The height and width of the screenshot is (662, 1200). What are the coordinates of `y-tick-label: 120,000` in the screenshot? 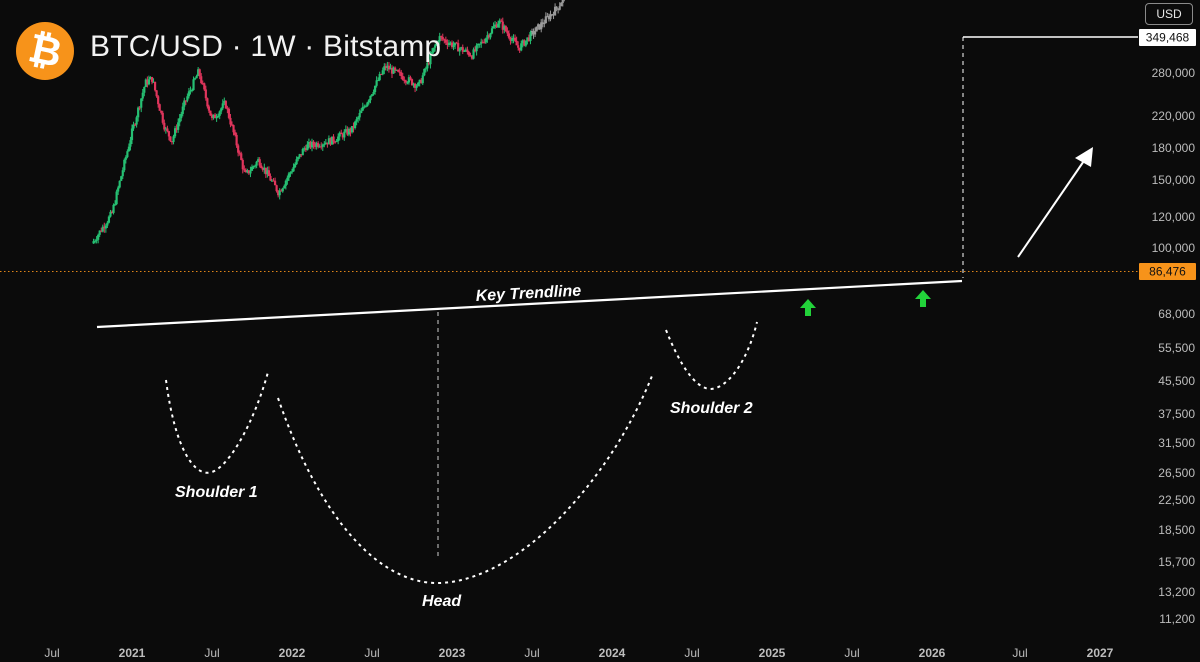 It's located at (1174, 217).